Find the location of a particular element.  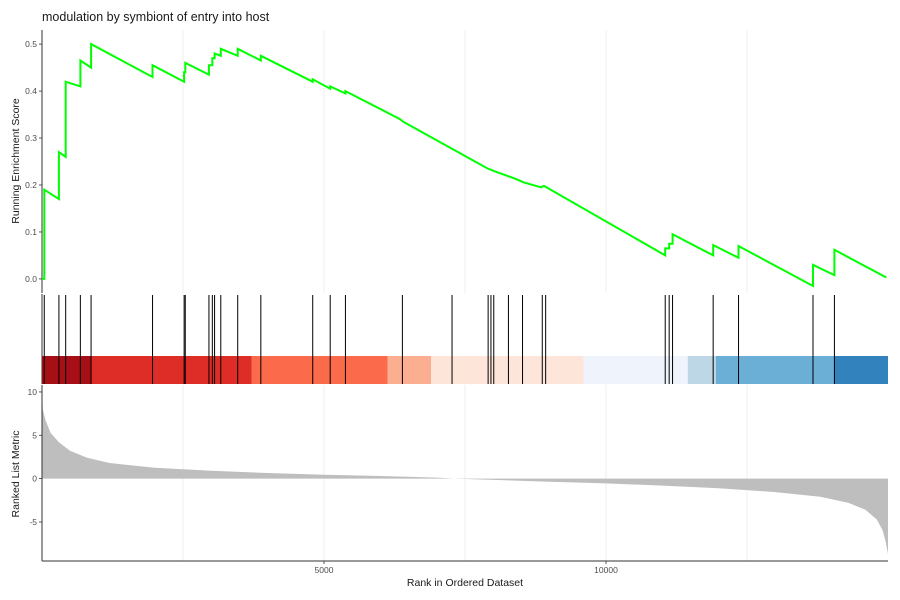

gene-hits-panel is located at coordinates (464, 339).